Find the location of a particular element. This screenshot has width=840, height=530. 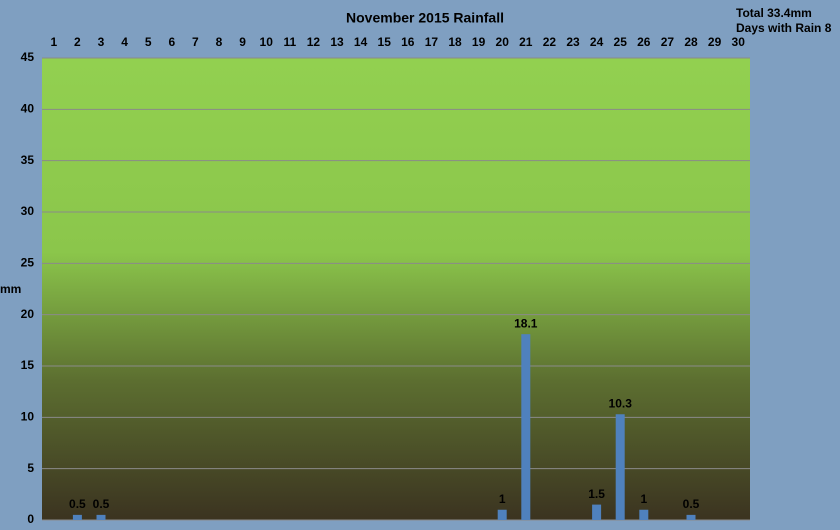

x-tick-label: 6 is located at coordinates (171, 42).